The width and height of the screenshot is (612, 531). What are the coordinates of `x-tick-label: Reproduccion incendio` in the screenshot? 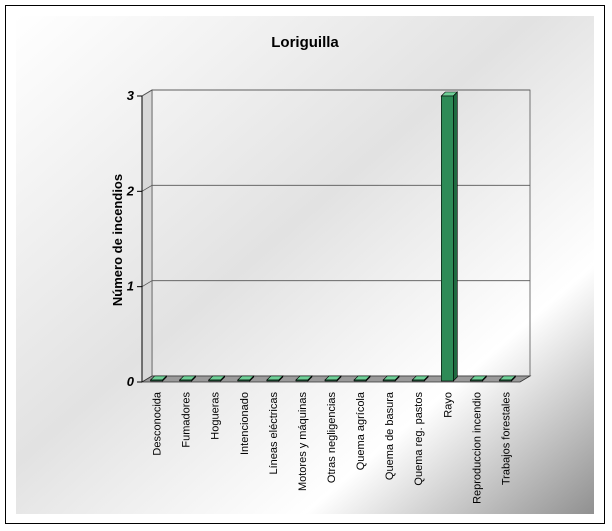 It's located at (477, 448).